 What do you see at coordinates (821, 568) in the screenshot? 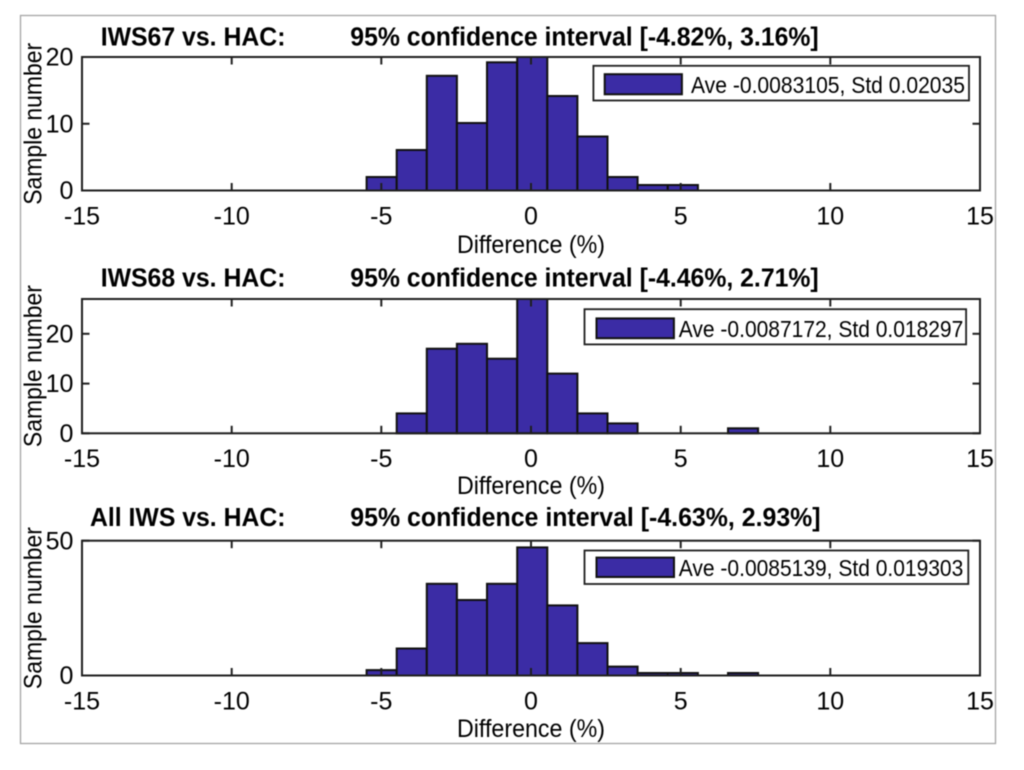
I see `svg-text: Ave -0.0085139, Std 0.019303` at bounding box center [821, 568].